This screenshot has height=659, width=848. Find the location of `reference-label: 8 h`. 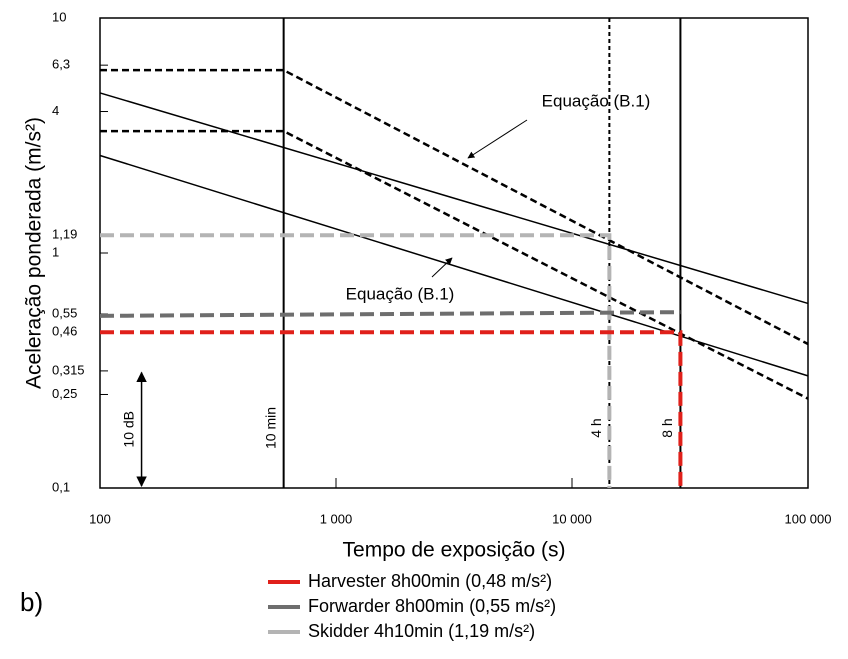

reference-label: 8 h is located at coordinates (667, 427).